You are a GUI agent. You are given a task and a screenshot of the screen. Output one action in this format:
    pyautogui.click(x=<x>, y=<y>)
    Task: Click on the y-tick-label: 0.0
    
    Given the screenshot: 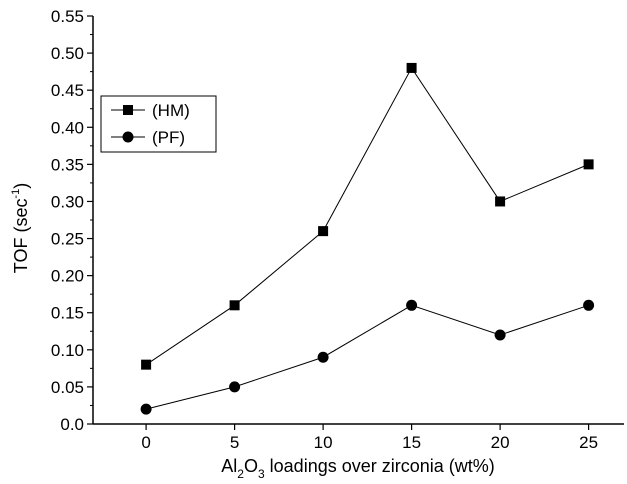 What is the action you would take?
    pyautogui.click(x=72, y=424)
    